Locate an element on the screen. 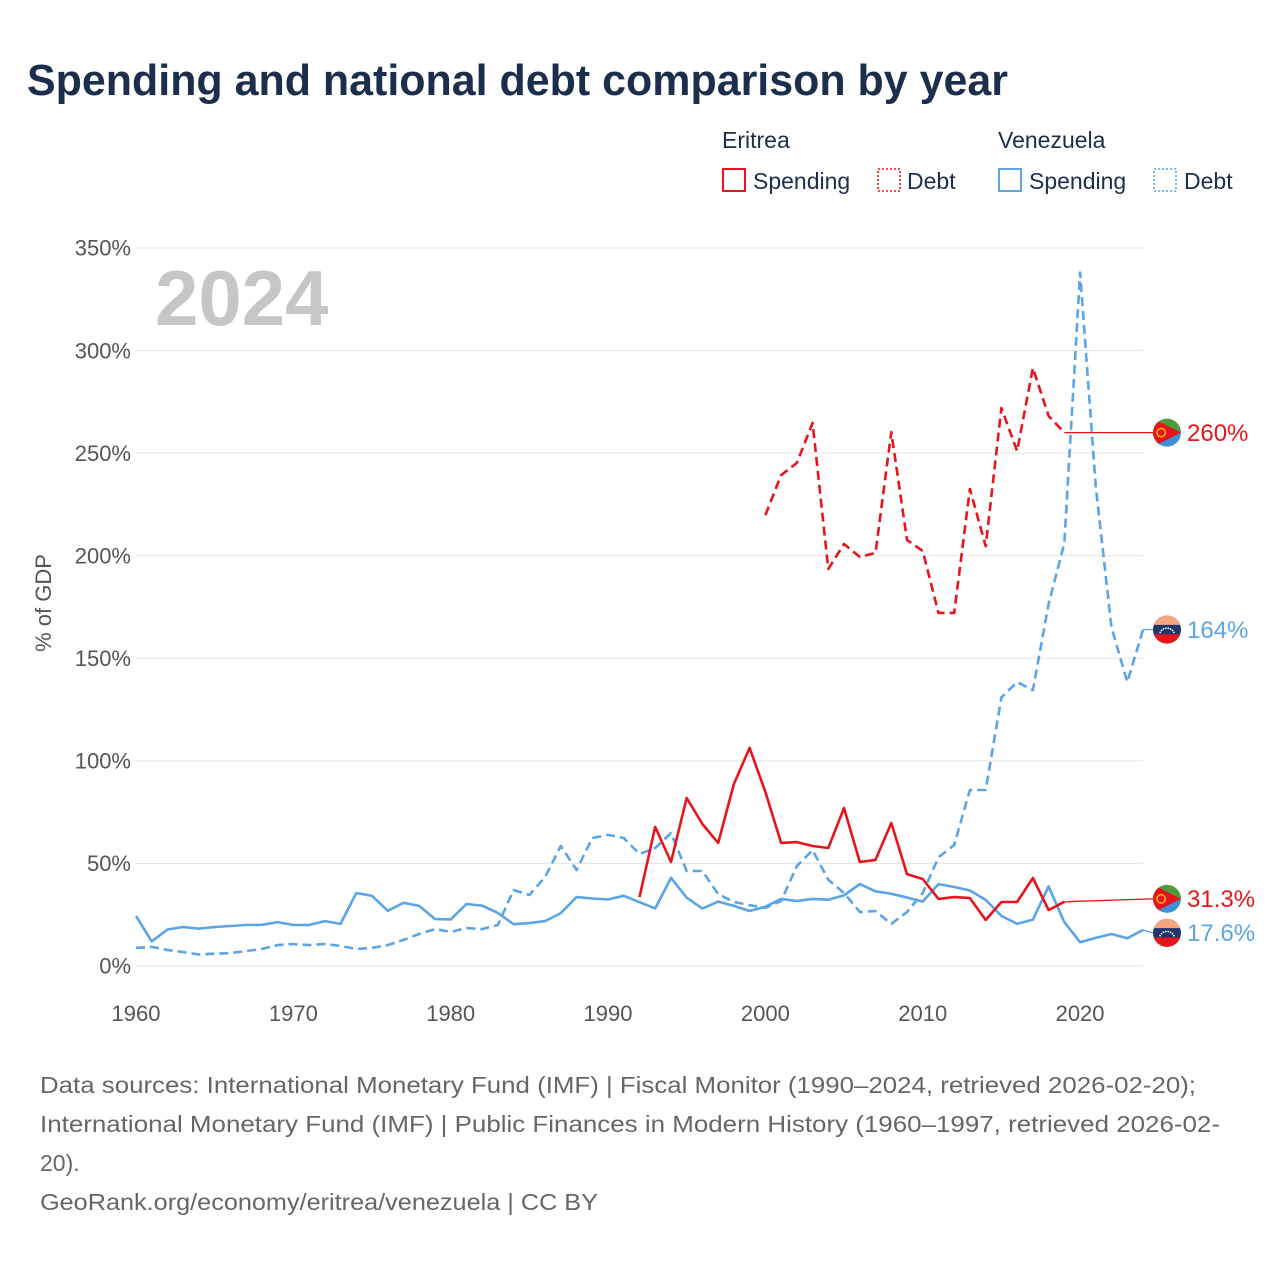 This screenshot has height=1280, width=1280. legend-venezuela-spending-label: Spending is located at coordinates (1077, 181).